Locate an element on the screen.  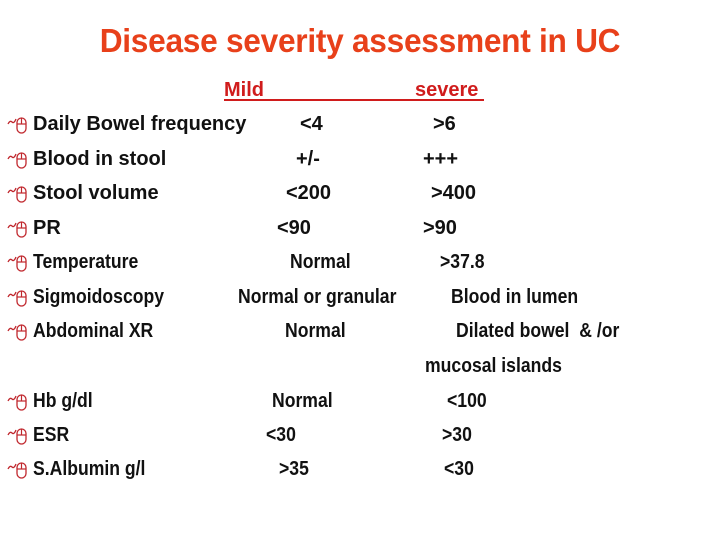
row-label: Abdominal XR is located at coordinates (93, 331).